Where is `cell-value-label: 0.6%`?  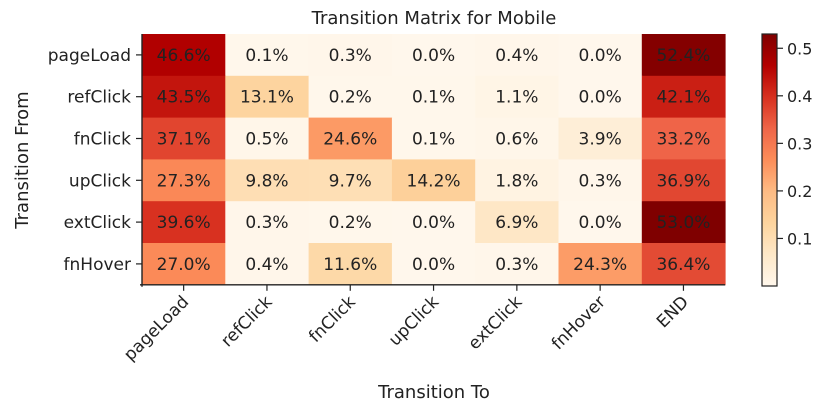
cell-value-label: 0.6% is located at coordinates (516, 140).